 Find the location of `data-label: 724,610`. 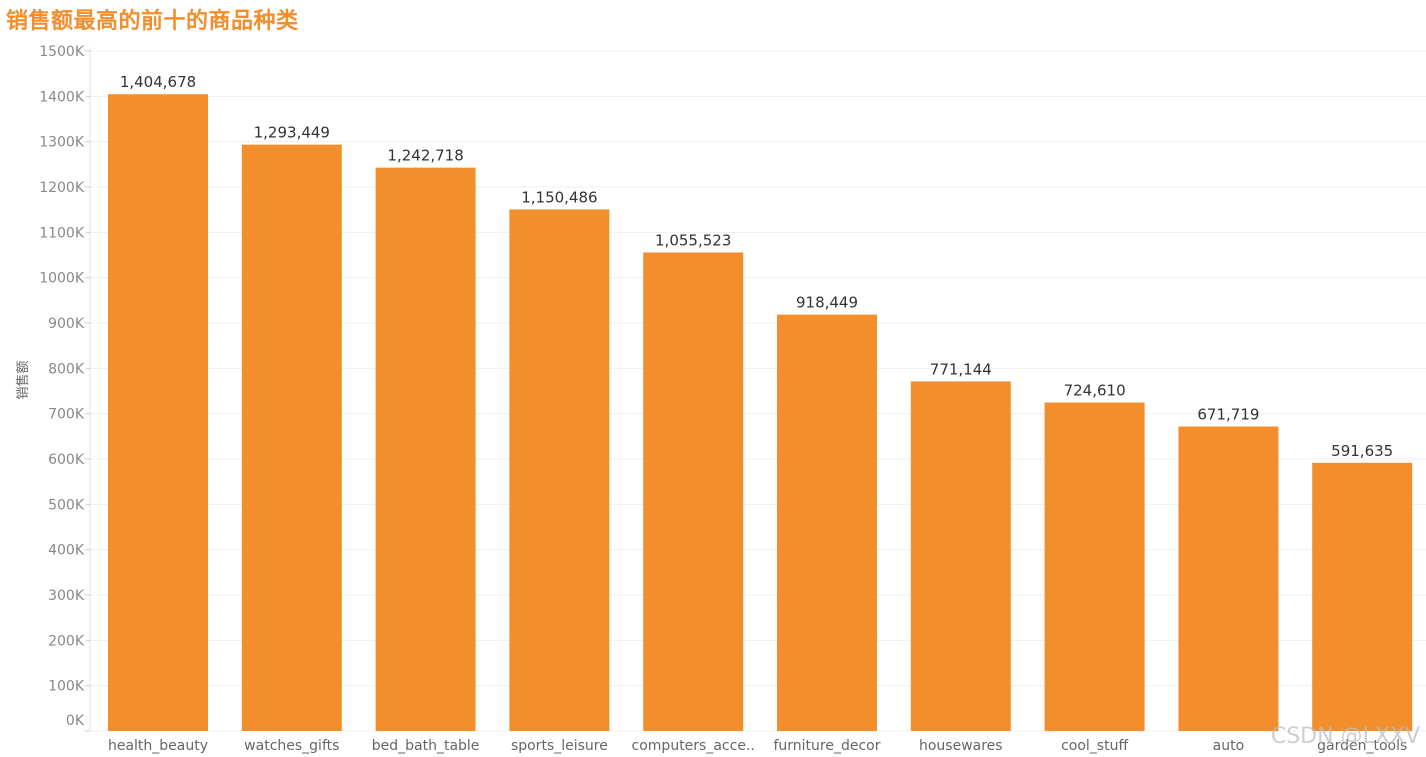

data-label: 724,610 is located at coordinates (1095, 391).